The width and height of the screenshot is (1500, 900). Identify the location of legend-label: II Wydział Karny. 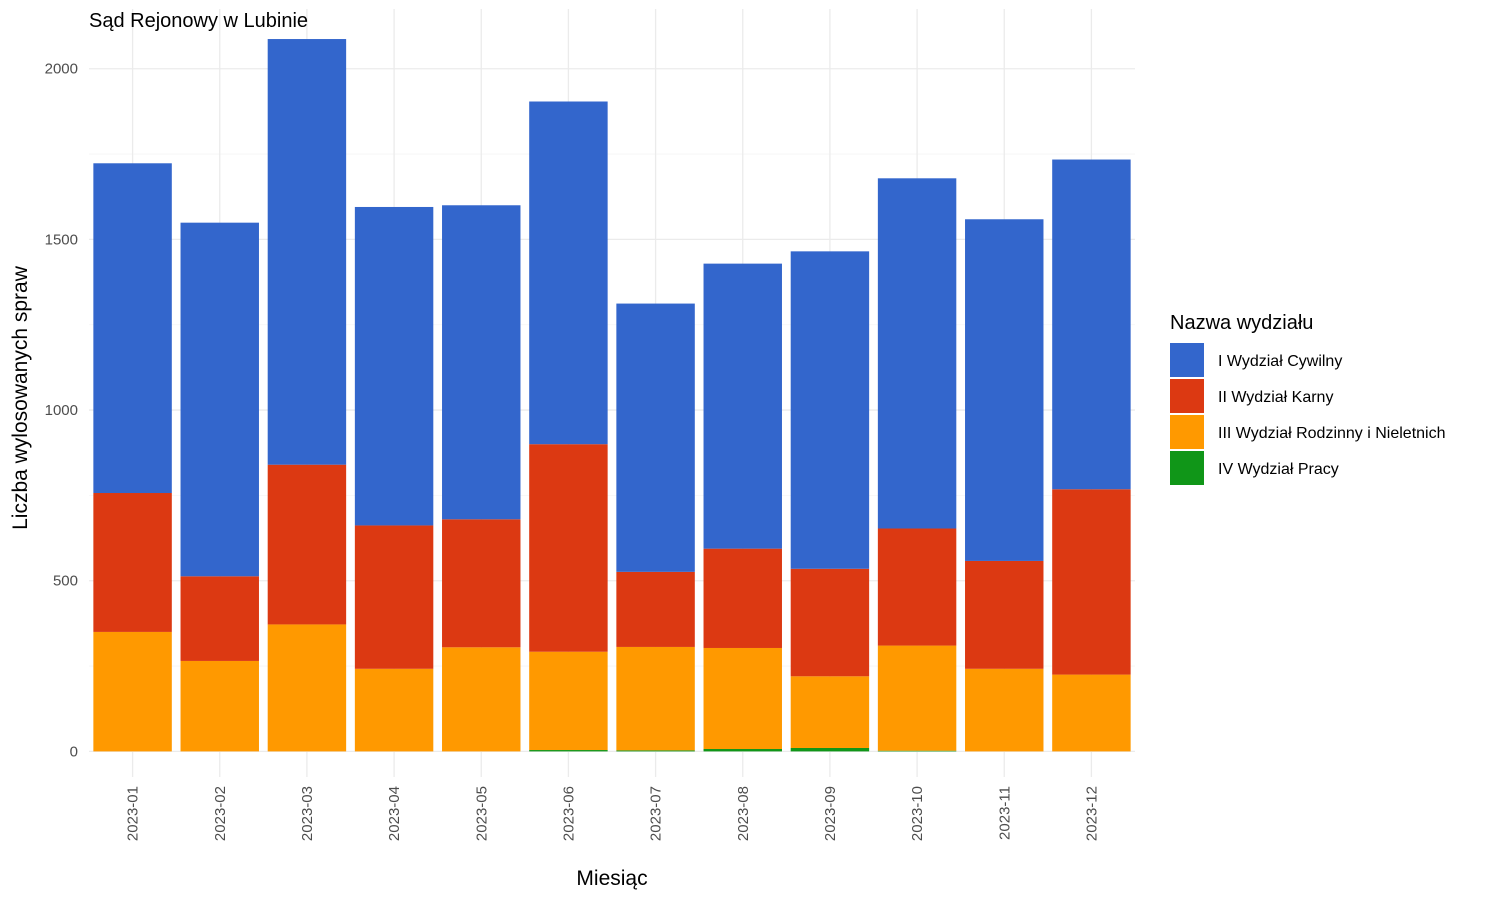
(1275, 397).